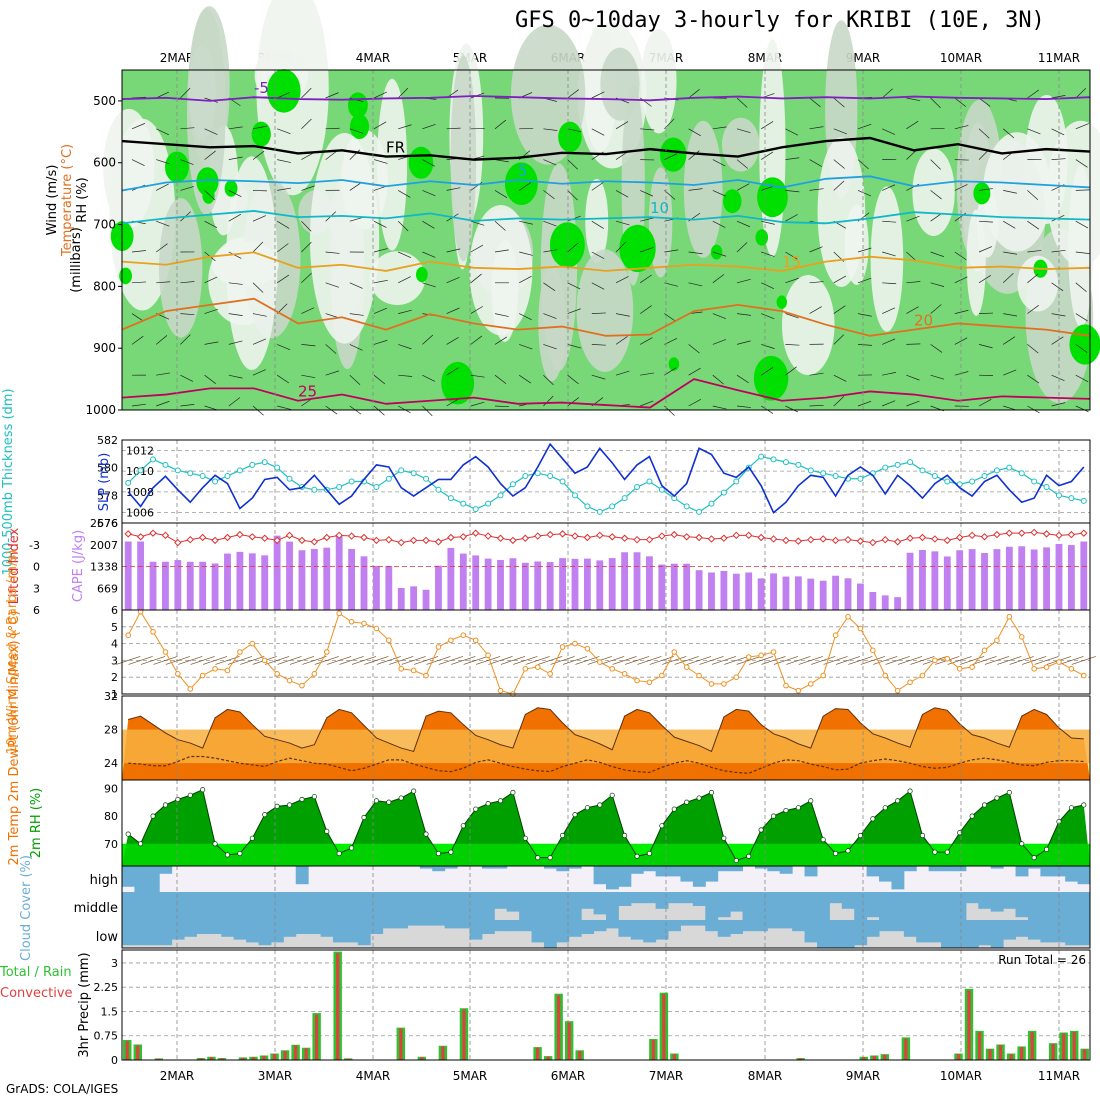 This screenshot has width=1100, height=1104. I want to click on upper-ylabel-0: (millibars), so click(76, 260).